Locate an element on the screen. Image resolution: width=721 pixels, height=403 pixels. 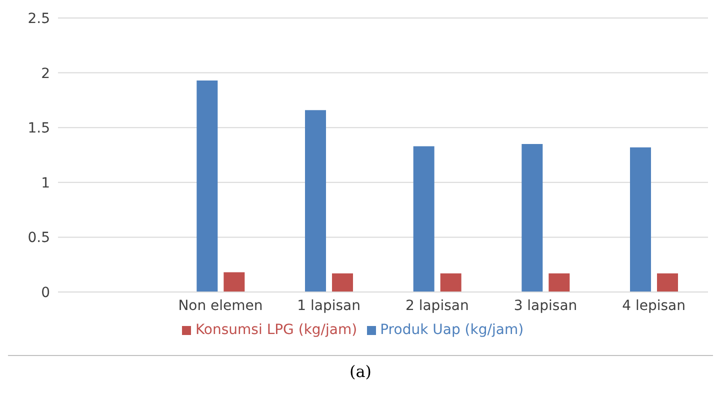
y-tick-label: 2 is located at coordinates (45, 74).